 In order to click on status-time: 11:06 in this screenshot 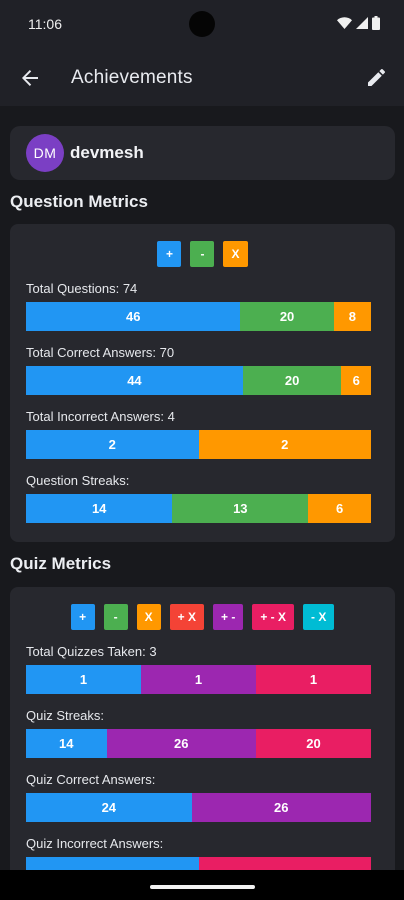, I will do `click(45, 24)`.